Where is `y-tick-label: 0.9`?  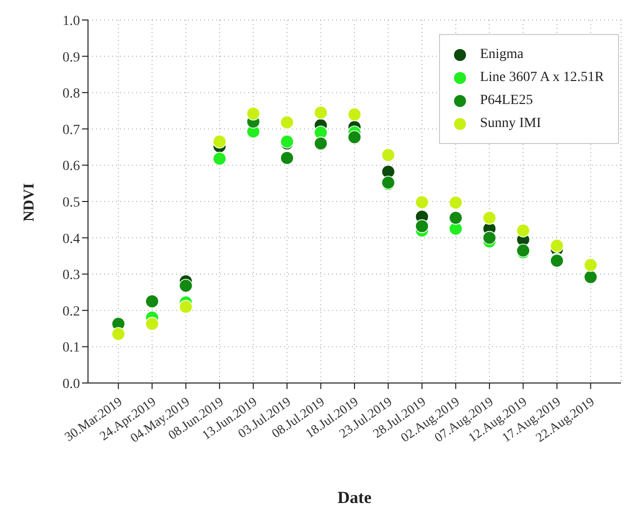 y-tick-label: 0.9 is located at coordinates (71, 58).